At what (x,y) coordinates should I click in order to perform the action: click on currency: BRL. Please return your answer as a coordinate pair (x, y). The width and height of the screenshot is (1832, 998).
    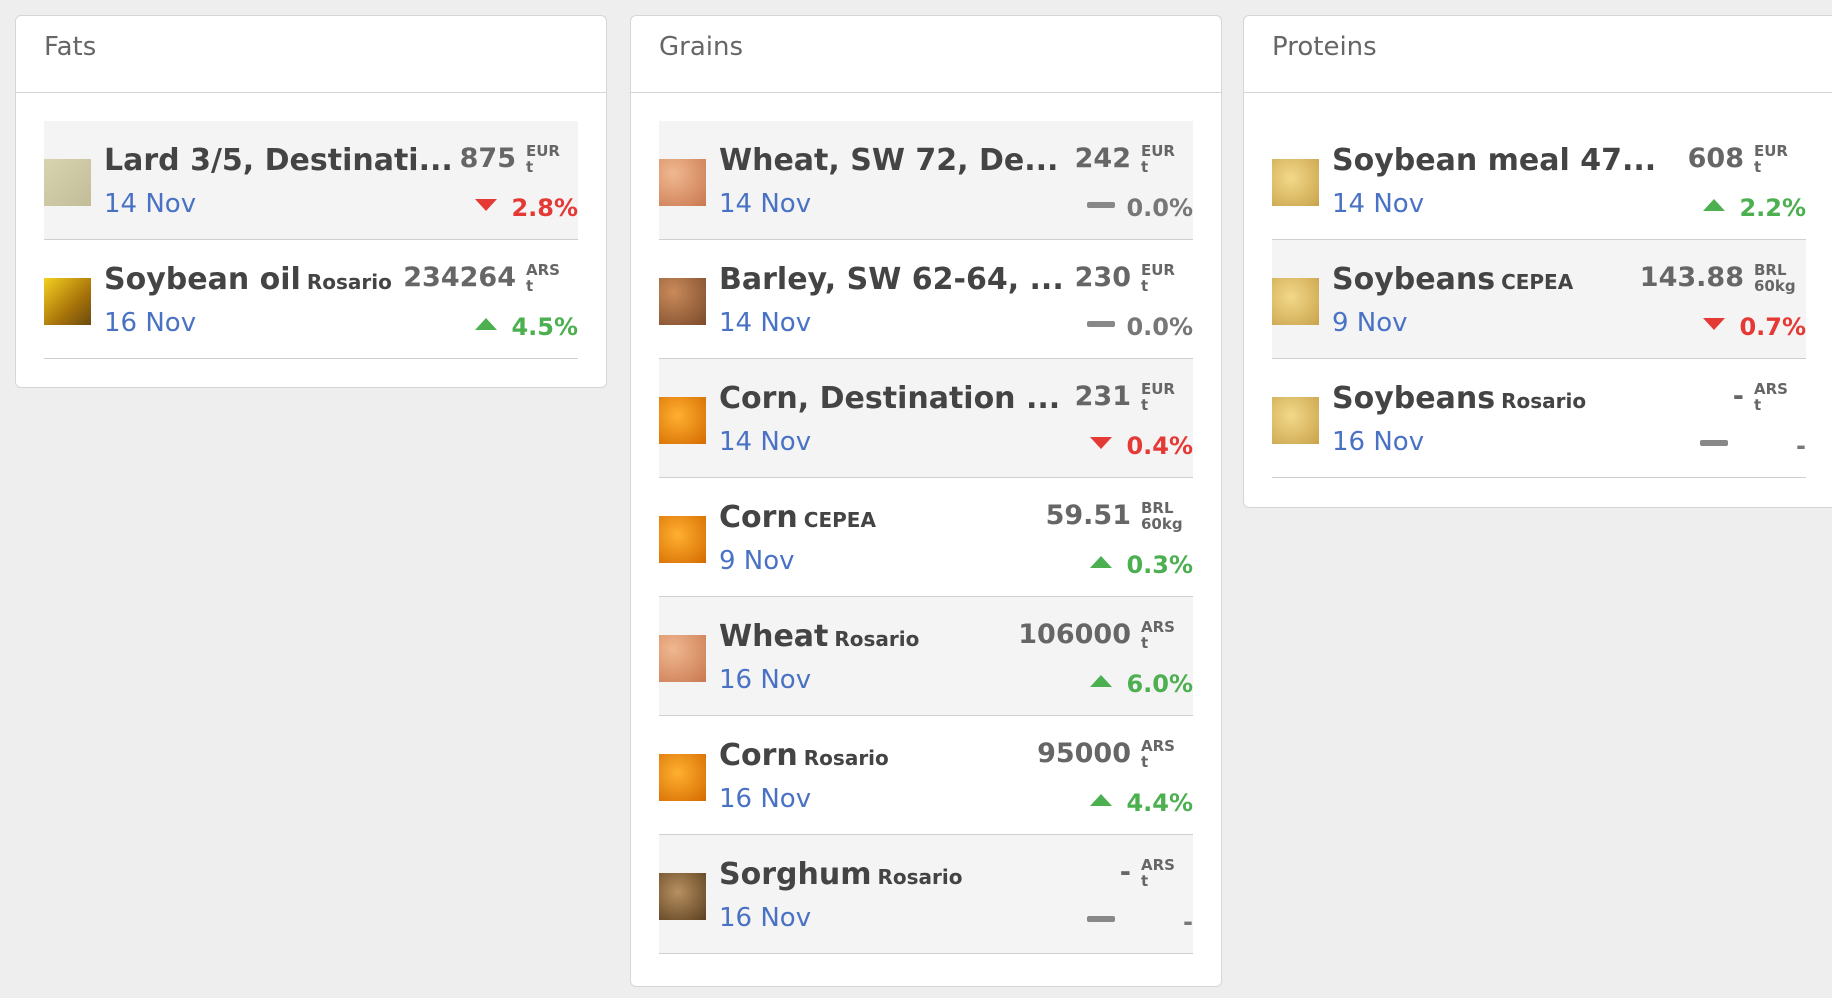
    Looking at the image, I should click on (1770, 270).